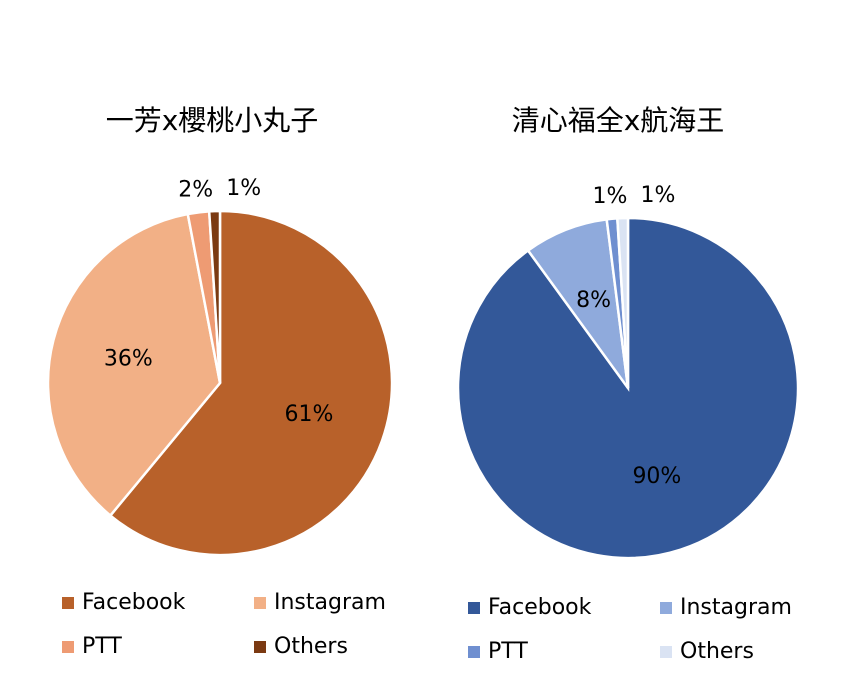 This screenshot has width=857, height=694. I want to click on data-label: 90%, so click(656, 476).